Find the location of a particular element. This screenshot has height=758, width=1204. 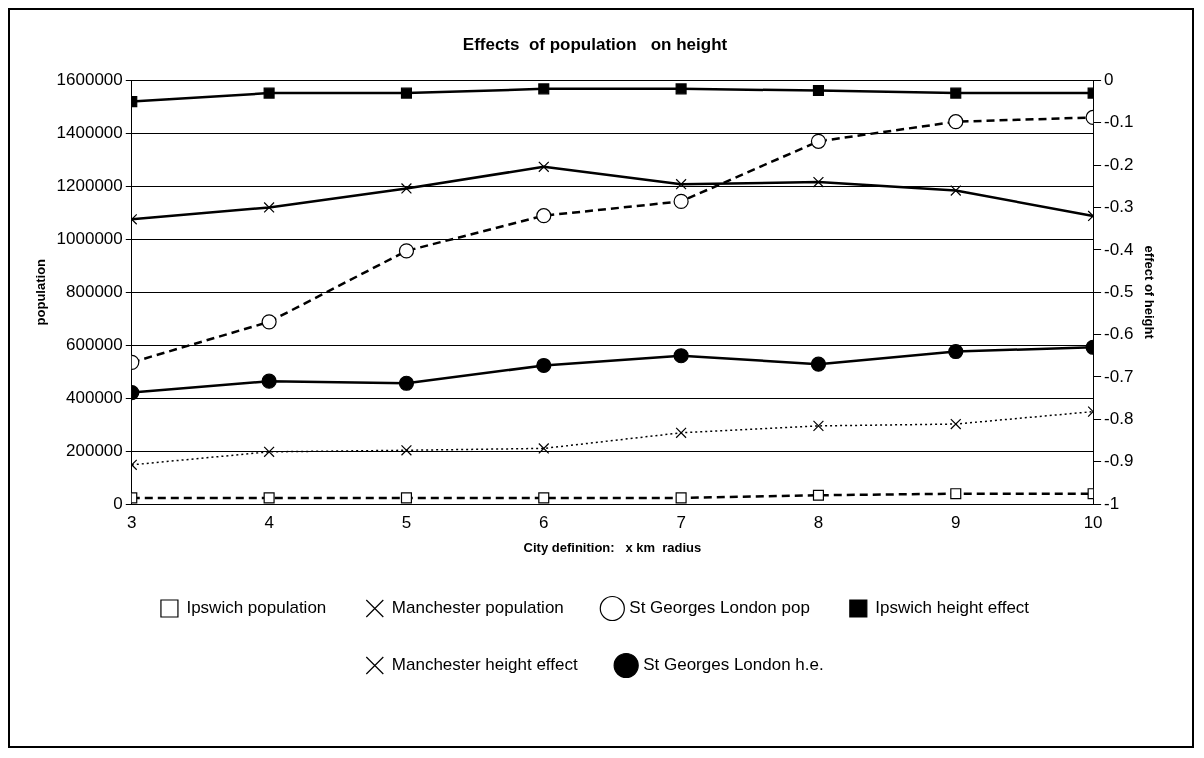

x-tick-label: 8 is located at coordinates (818, 522).